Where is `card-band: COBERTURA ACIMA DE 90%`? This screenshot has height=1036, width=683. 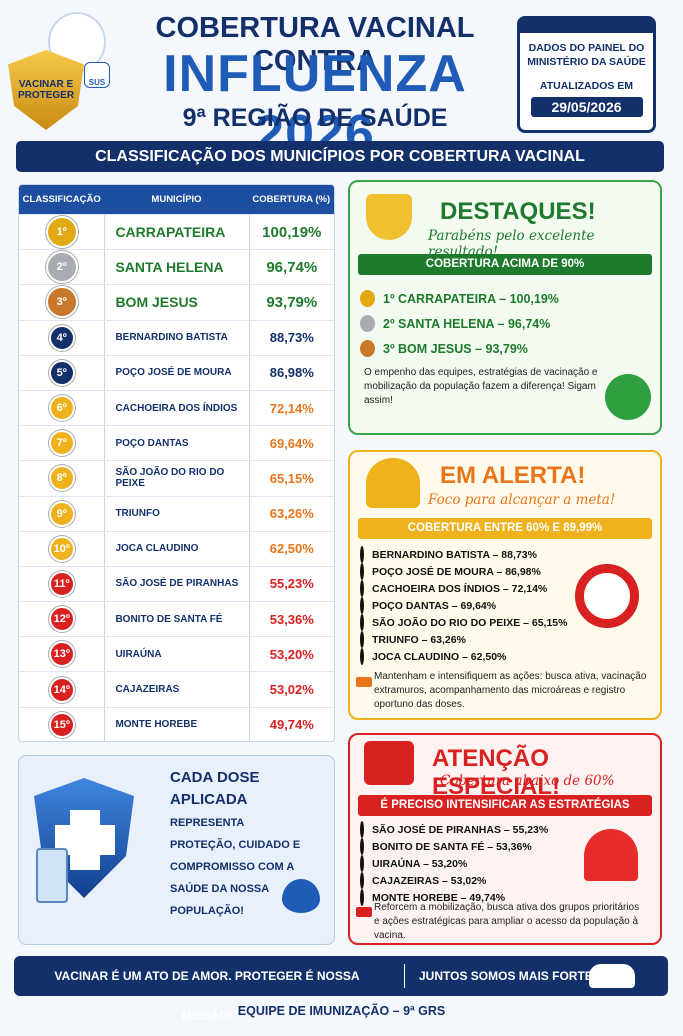 card-band: COBERTURA ACIMA DE 90% is located at coordinates (505, 264).